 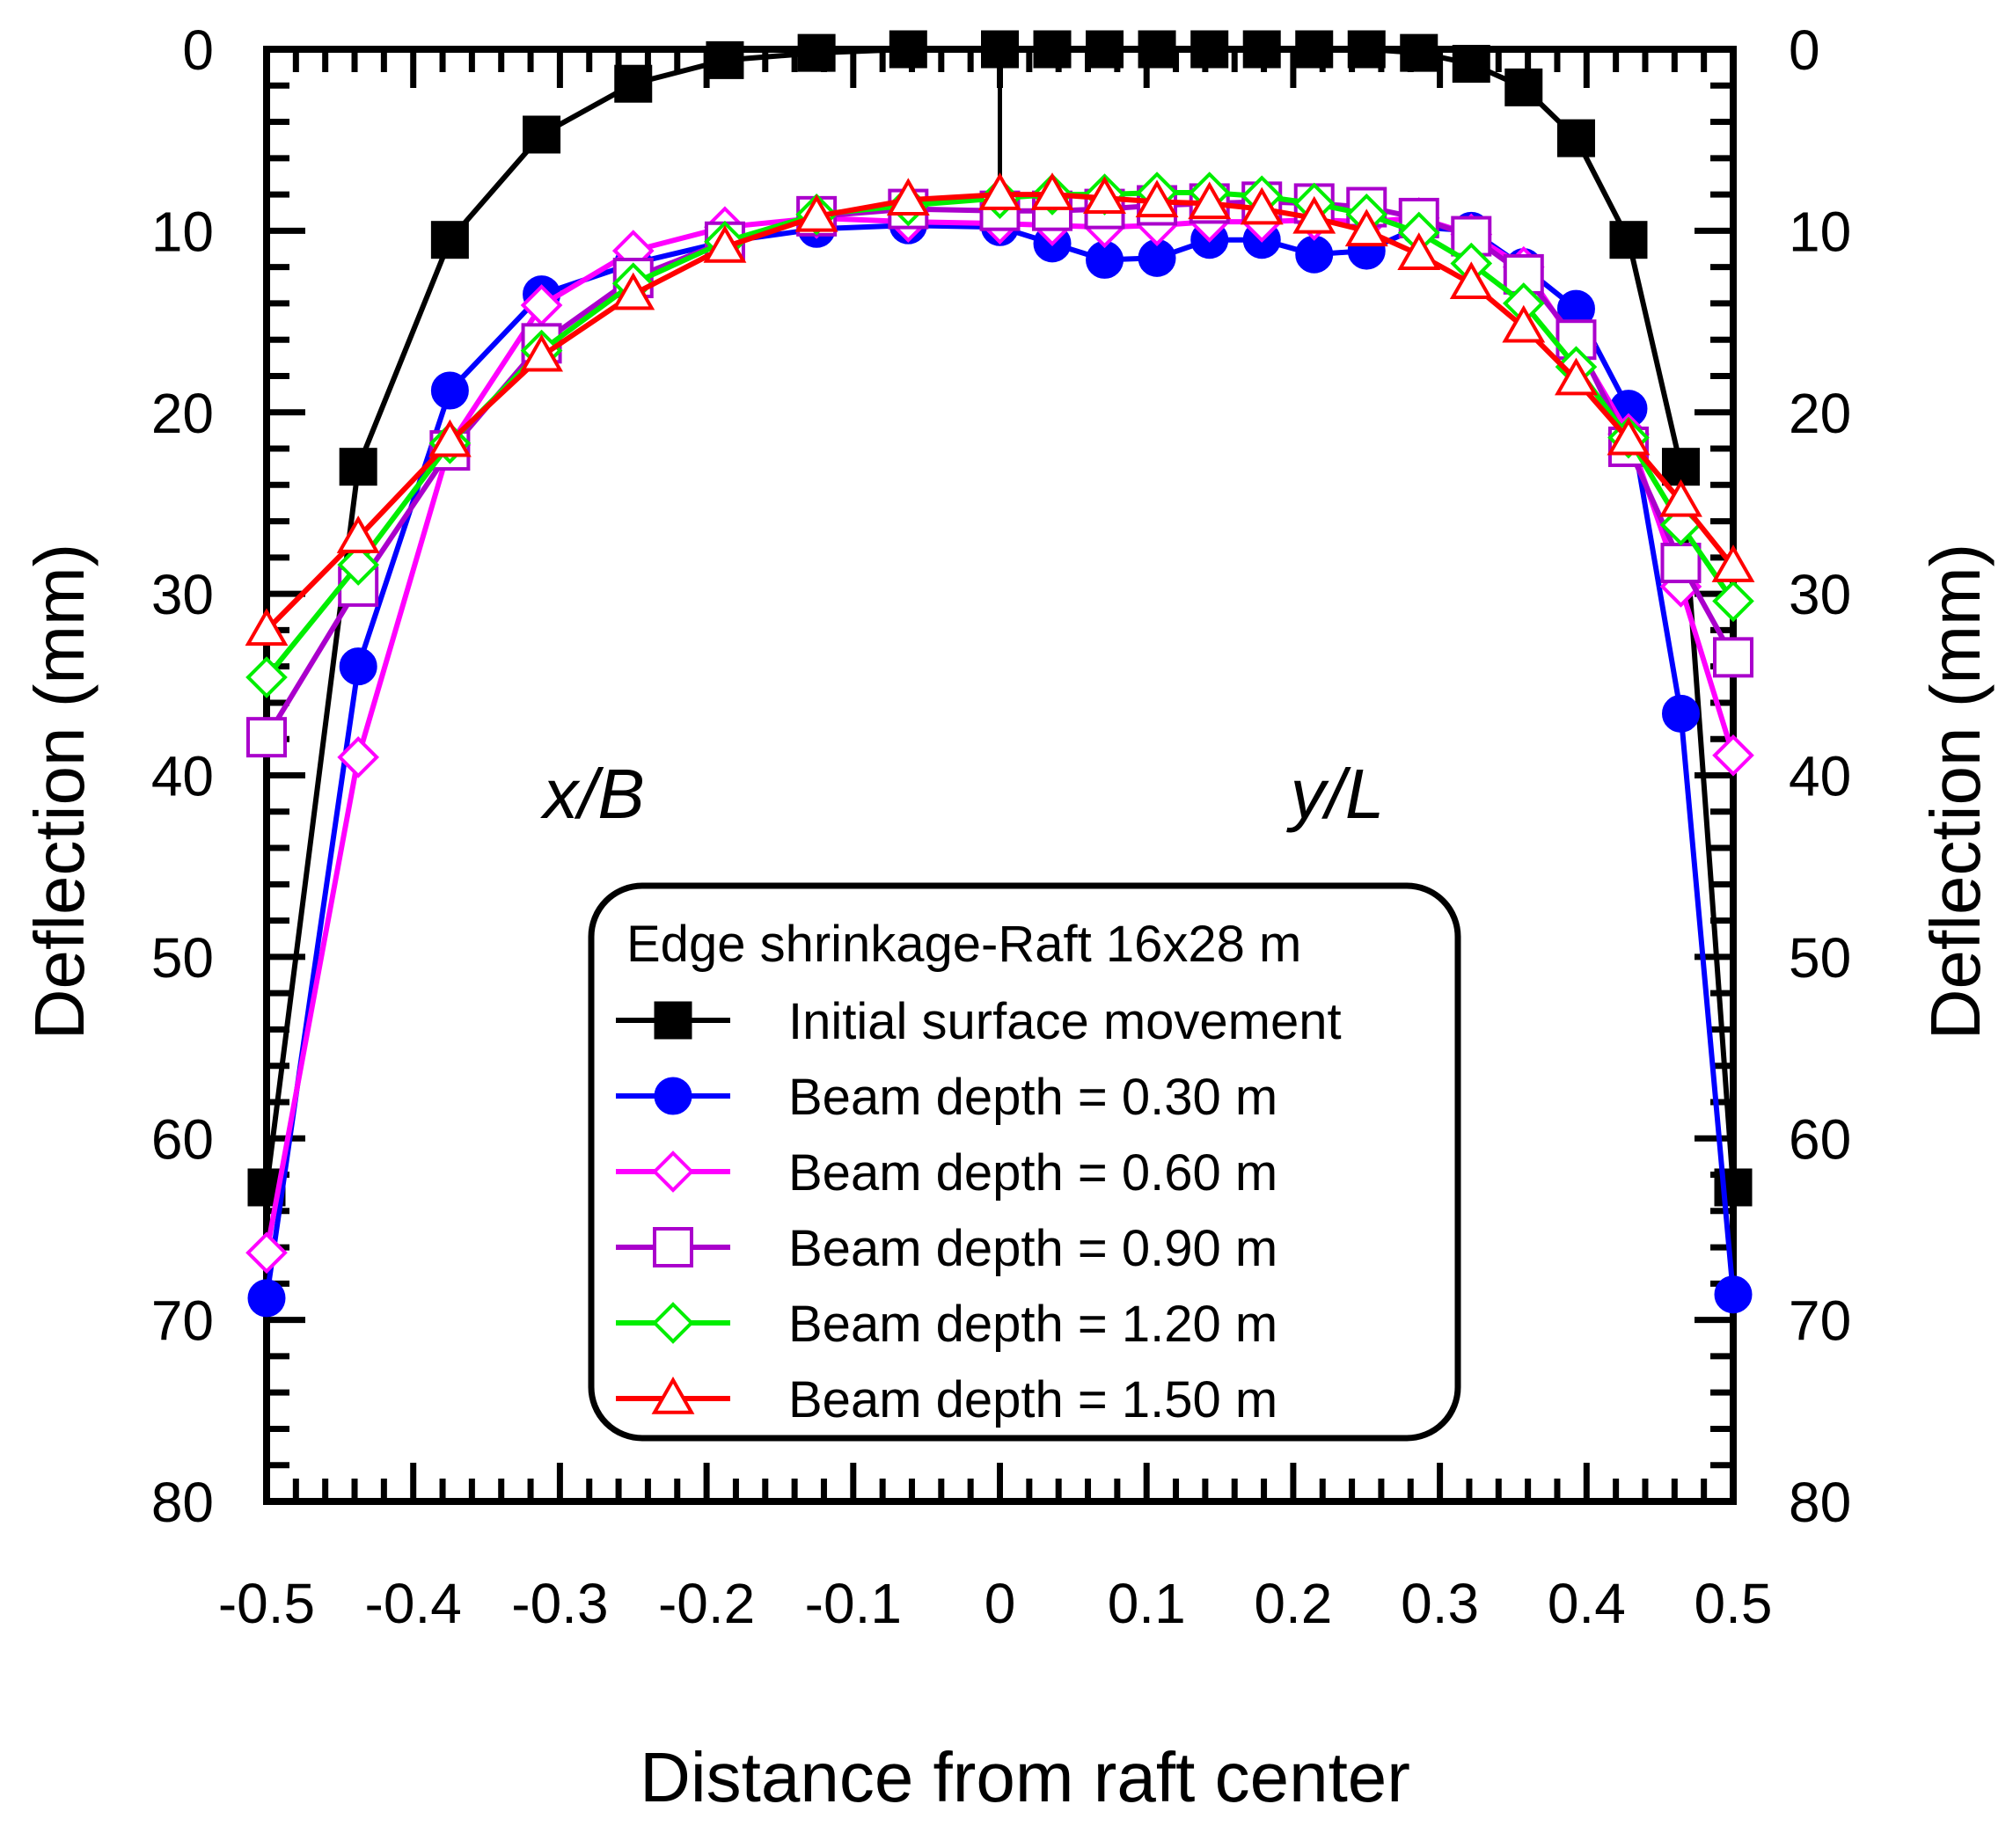 I want to click on y-tick-label-right: 30, so click(x=1820, y=594).